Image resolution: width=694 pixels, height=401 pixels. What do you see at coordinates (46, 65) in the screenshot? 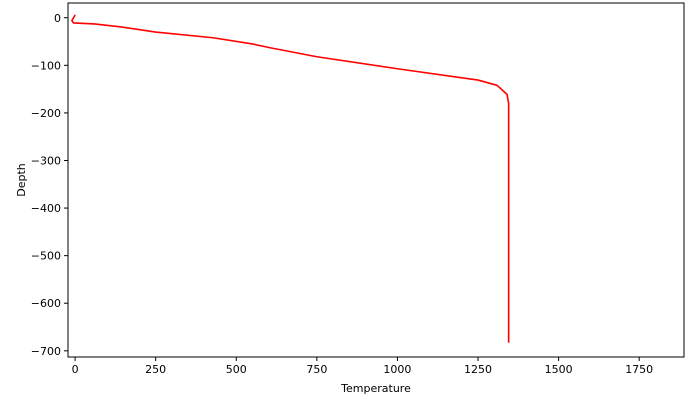
I see `y-tick-label: −100` at bounding box center [46, 65].